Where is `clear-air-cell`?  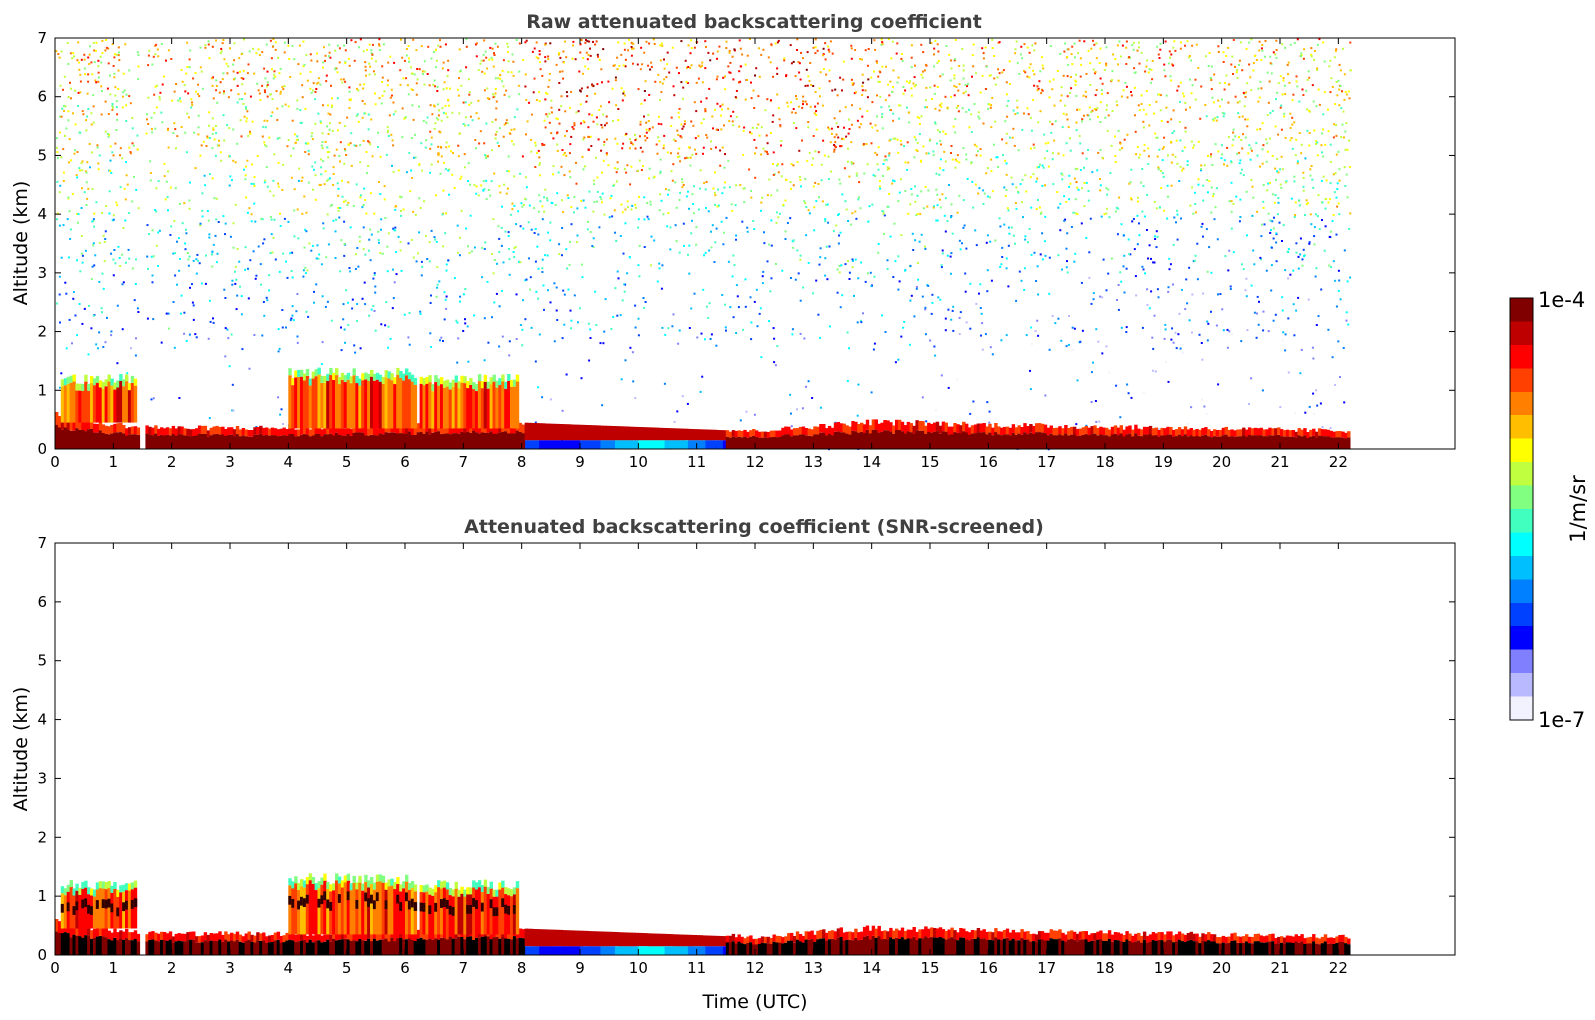 clear-air-cell is located at coordinates (681, 444).